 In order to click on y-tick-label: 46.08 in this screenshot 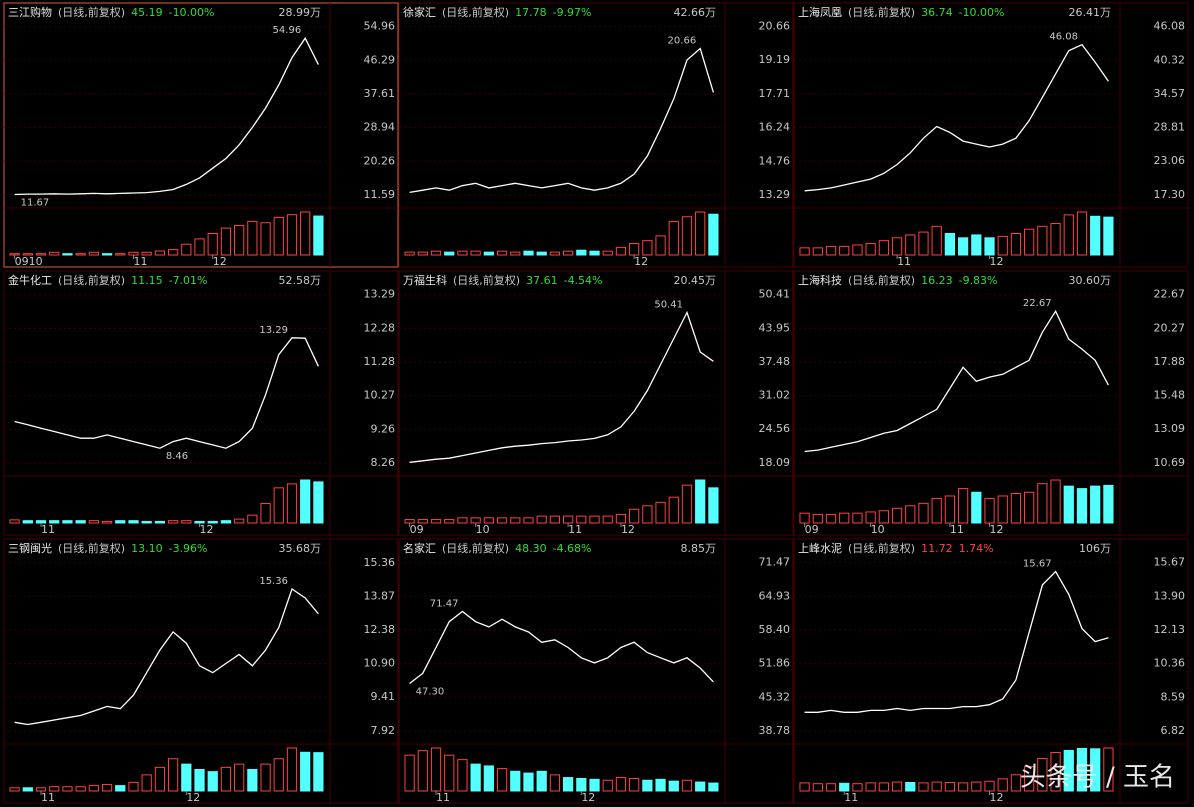, I will do `click(1170, 26)`.